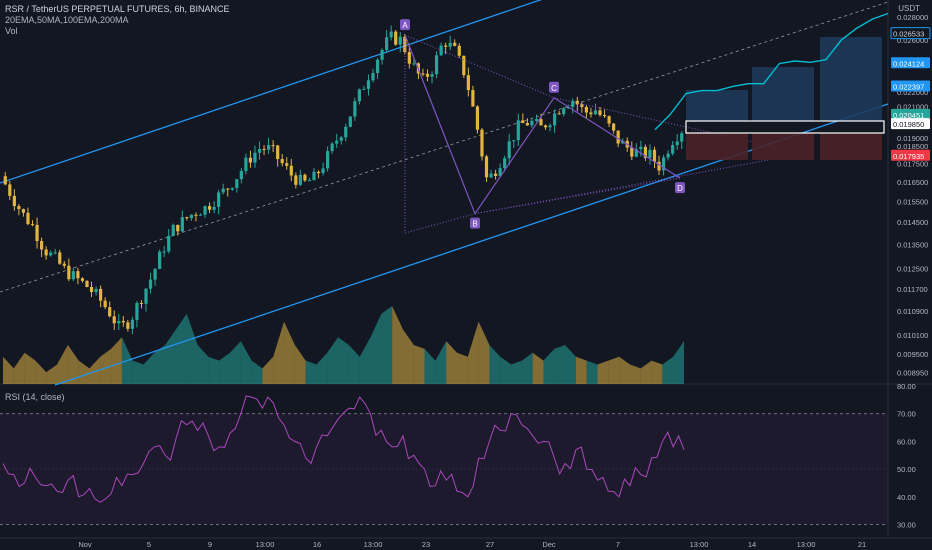 The width and height of the screenshot is (932, 550). What do you see at coordinates (912, 268) in the screenshot?
I see `price-tick-label: 0.012500` at bounding box center [912, 268].